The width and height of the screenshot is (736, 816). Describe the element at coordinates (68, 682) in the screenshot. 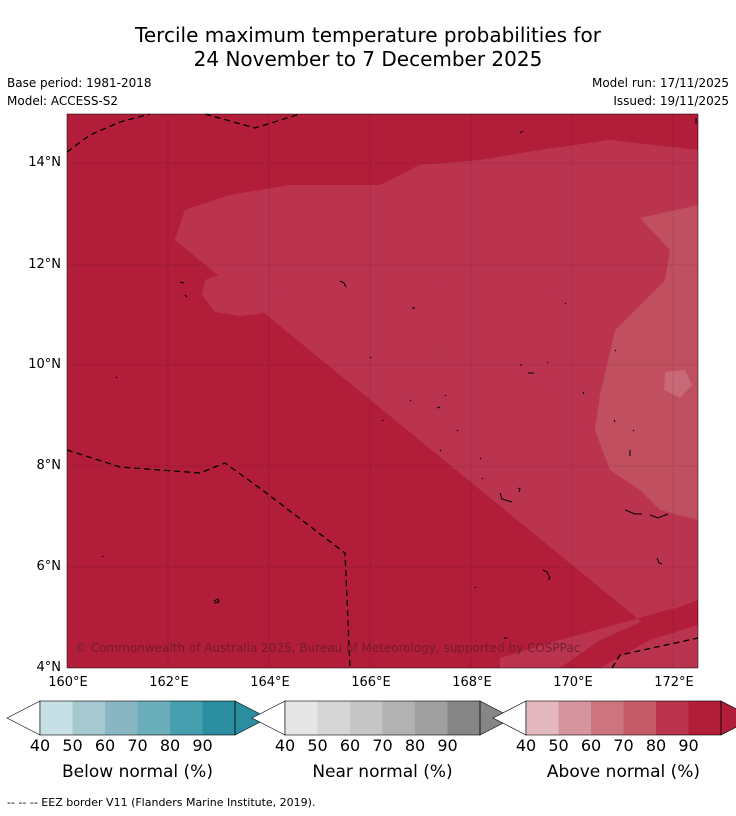

I see `x-tick-160e: 160°E` at that location.